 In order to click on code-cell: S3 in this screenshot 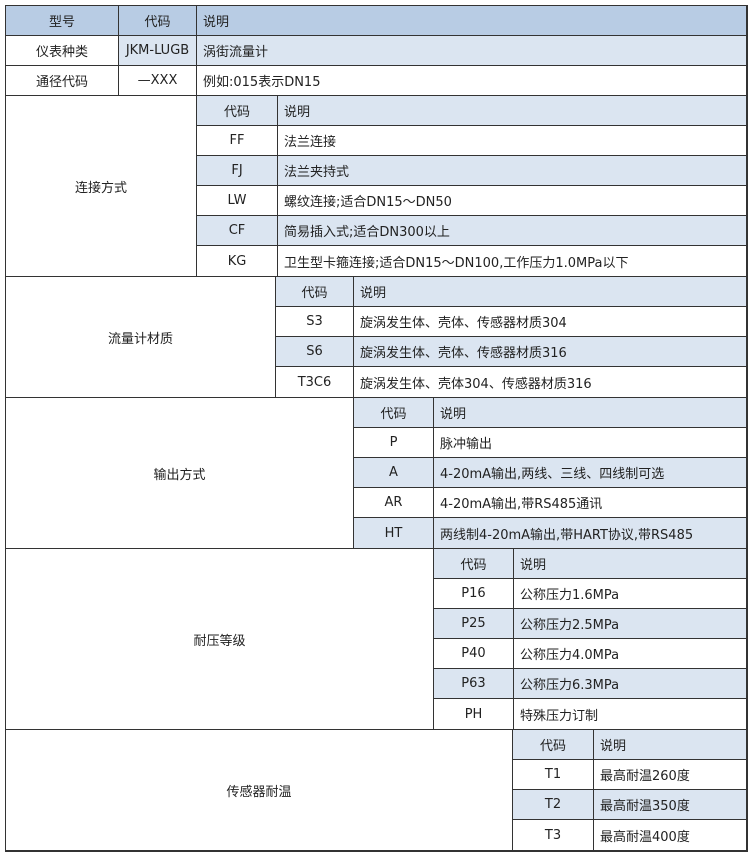, I will do `click(315, 321)`.